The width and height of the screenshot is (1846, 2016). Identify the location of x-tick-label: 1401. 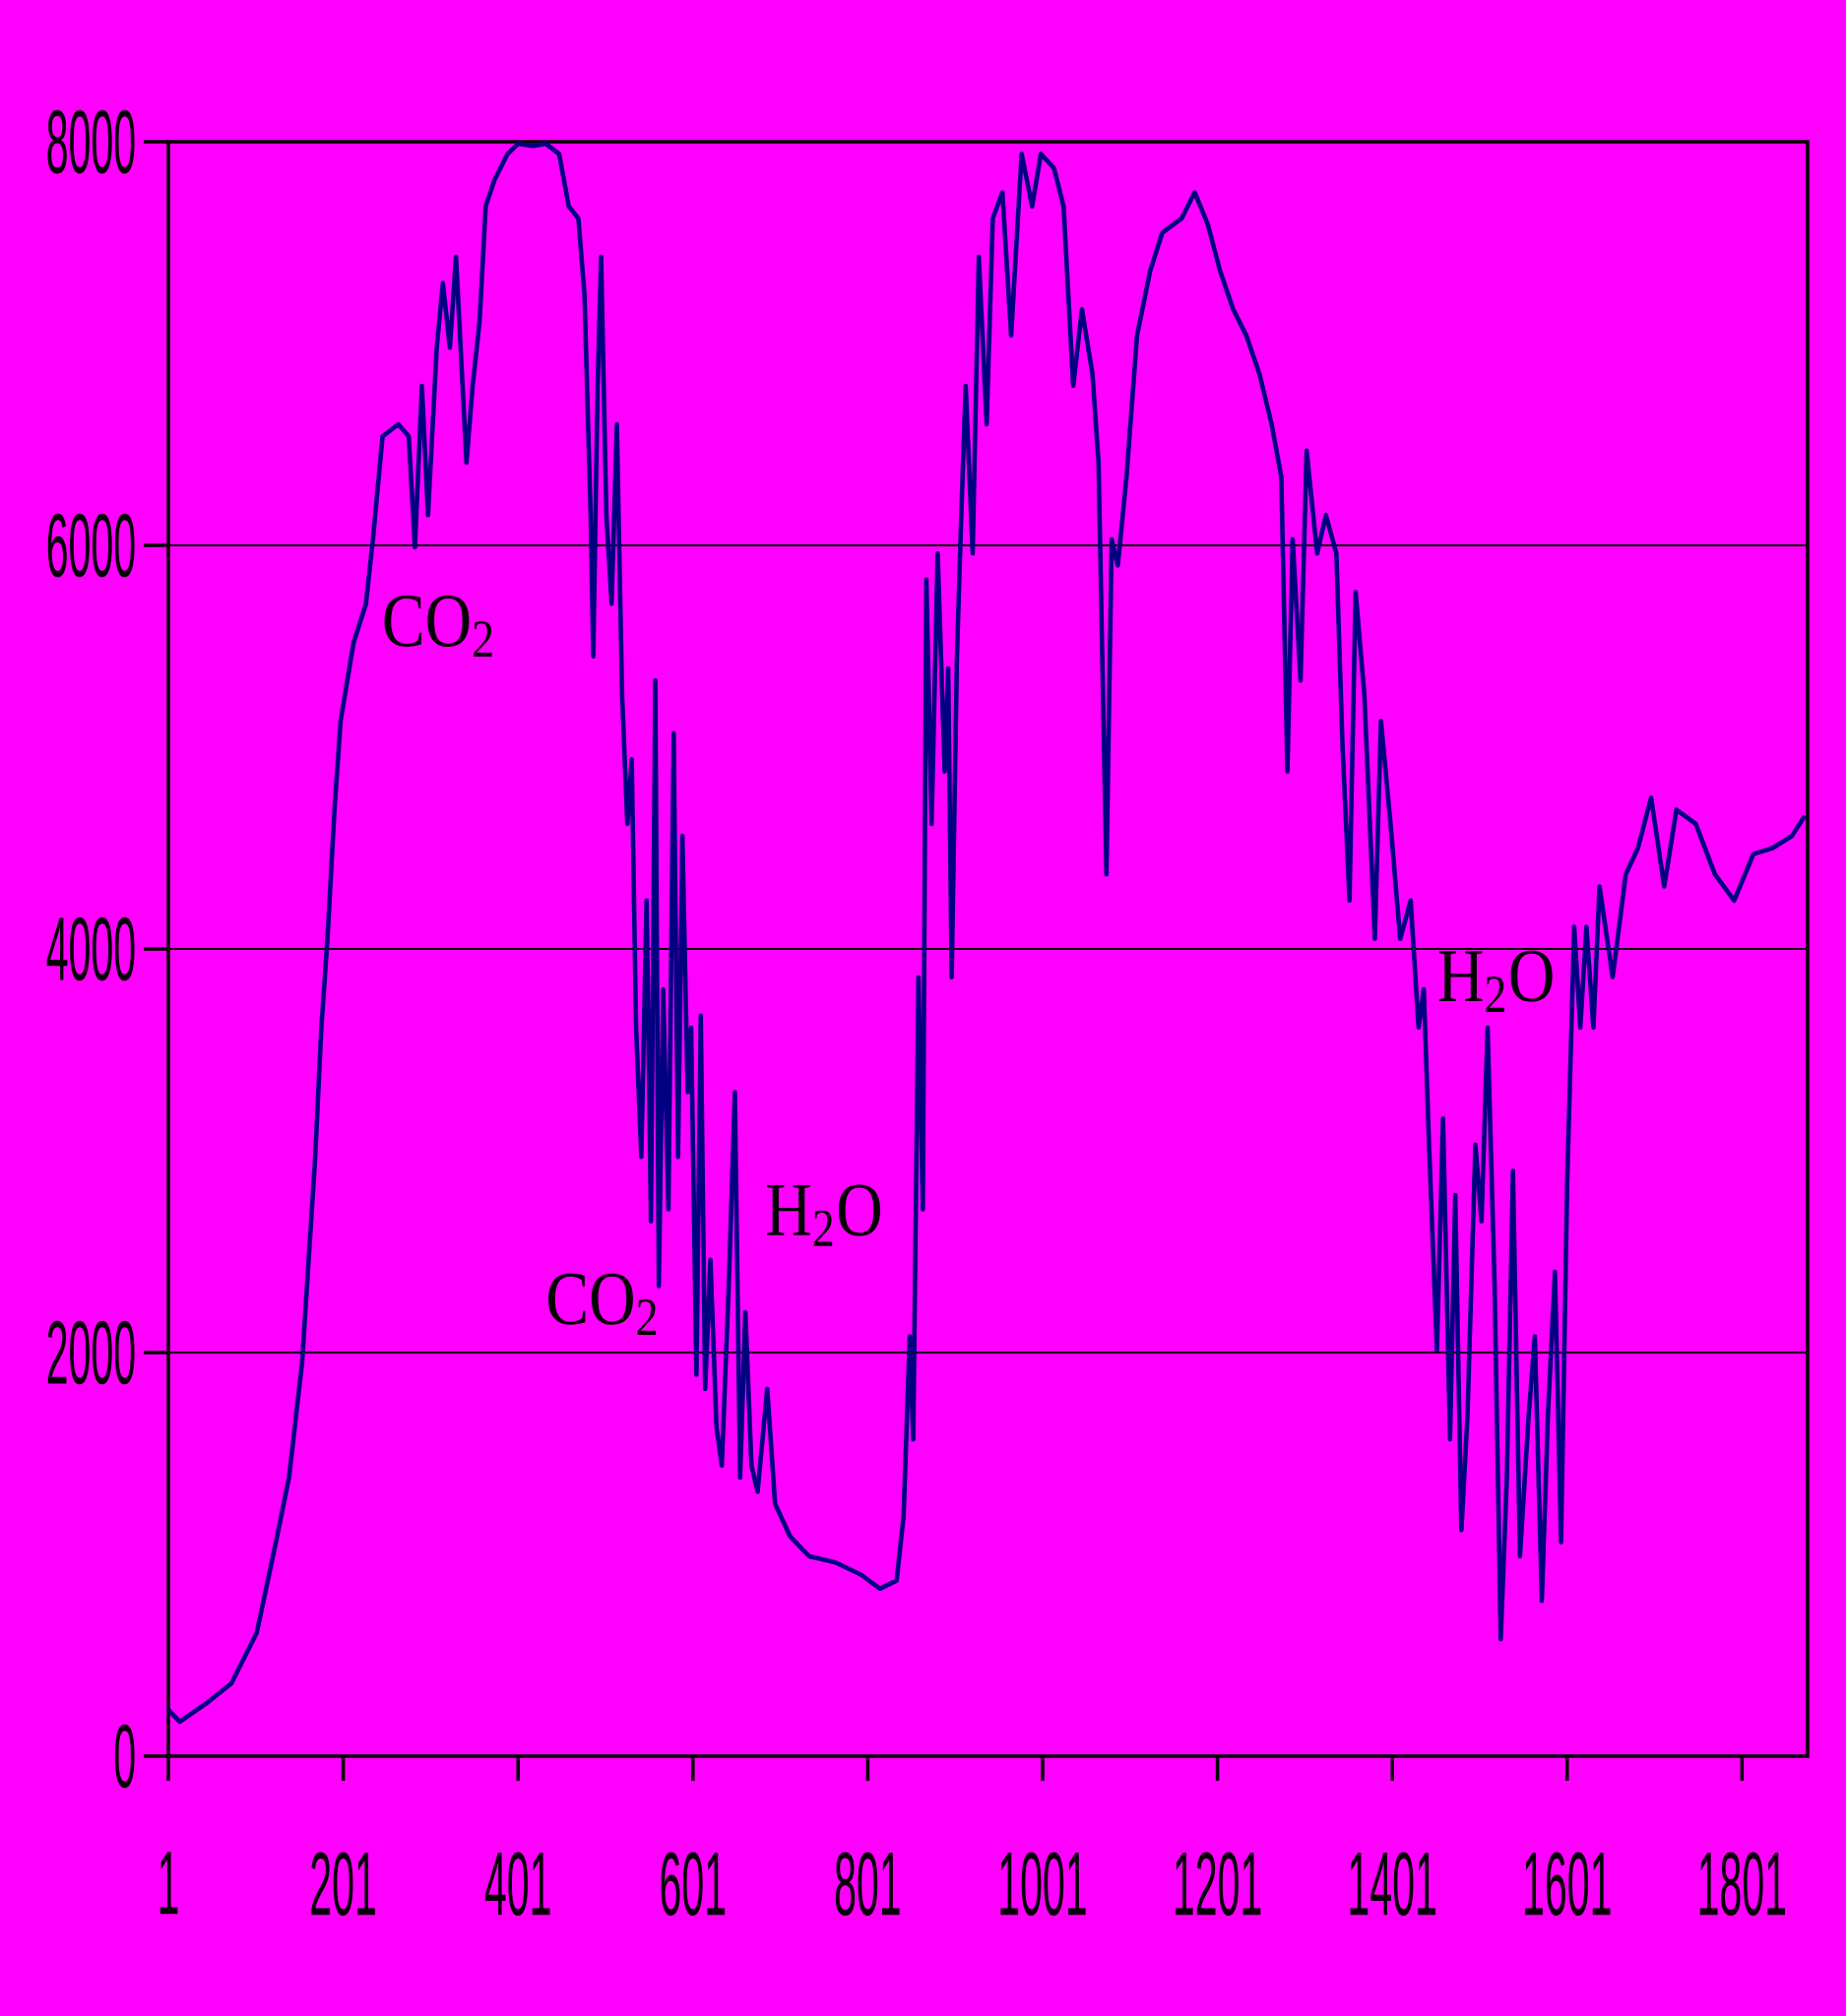
(1393, 1884).